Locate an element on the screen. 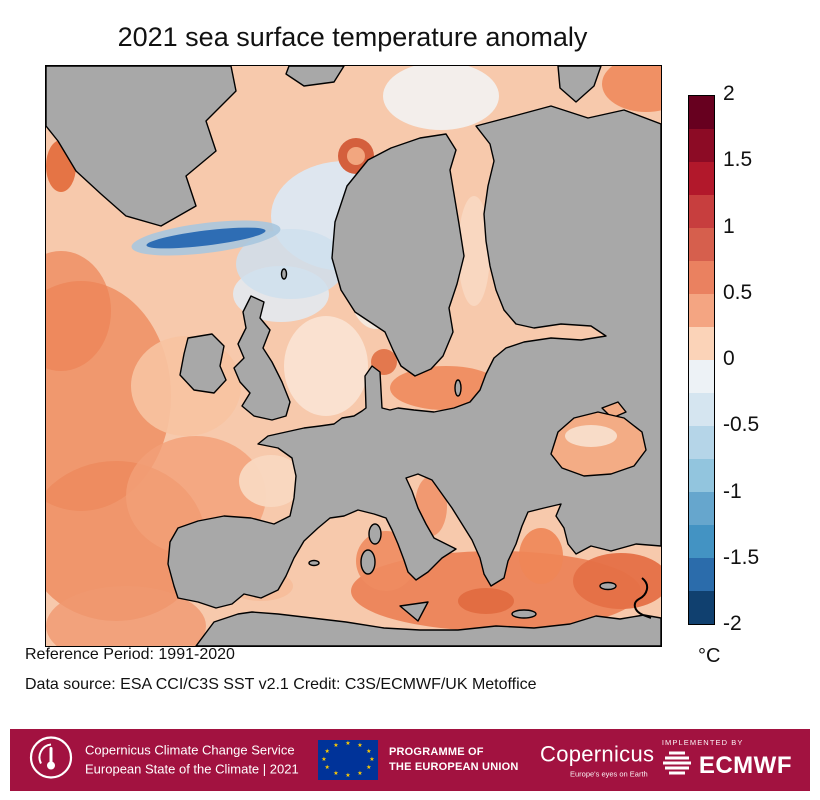 The width and height of the screenshot is (820, 800). colorbar-gradient is located at coordinates (701, 360).